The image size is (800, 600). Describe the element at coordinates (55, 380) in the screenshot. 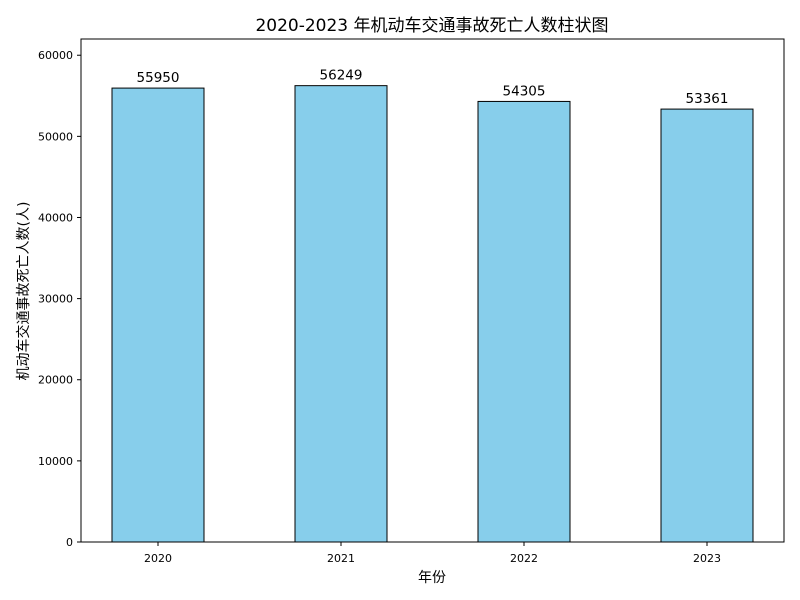

I see `y-tick-label: 20000` at that location.